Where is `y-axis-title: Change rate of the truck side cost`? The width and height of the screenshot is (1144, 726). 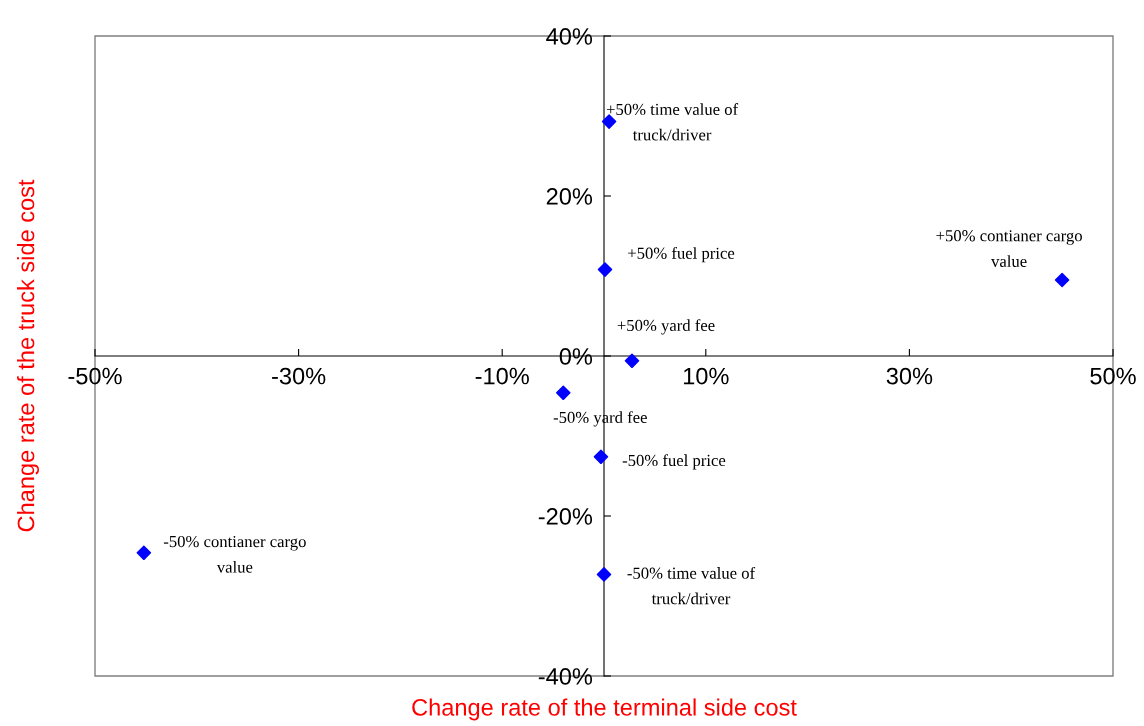 y-axis-title: Change rate of the truck side cost is located at coordinates (28, 355).